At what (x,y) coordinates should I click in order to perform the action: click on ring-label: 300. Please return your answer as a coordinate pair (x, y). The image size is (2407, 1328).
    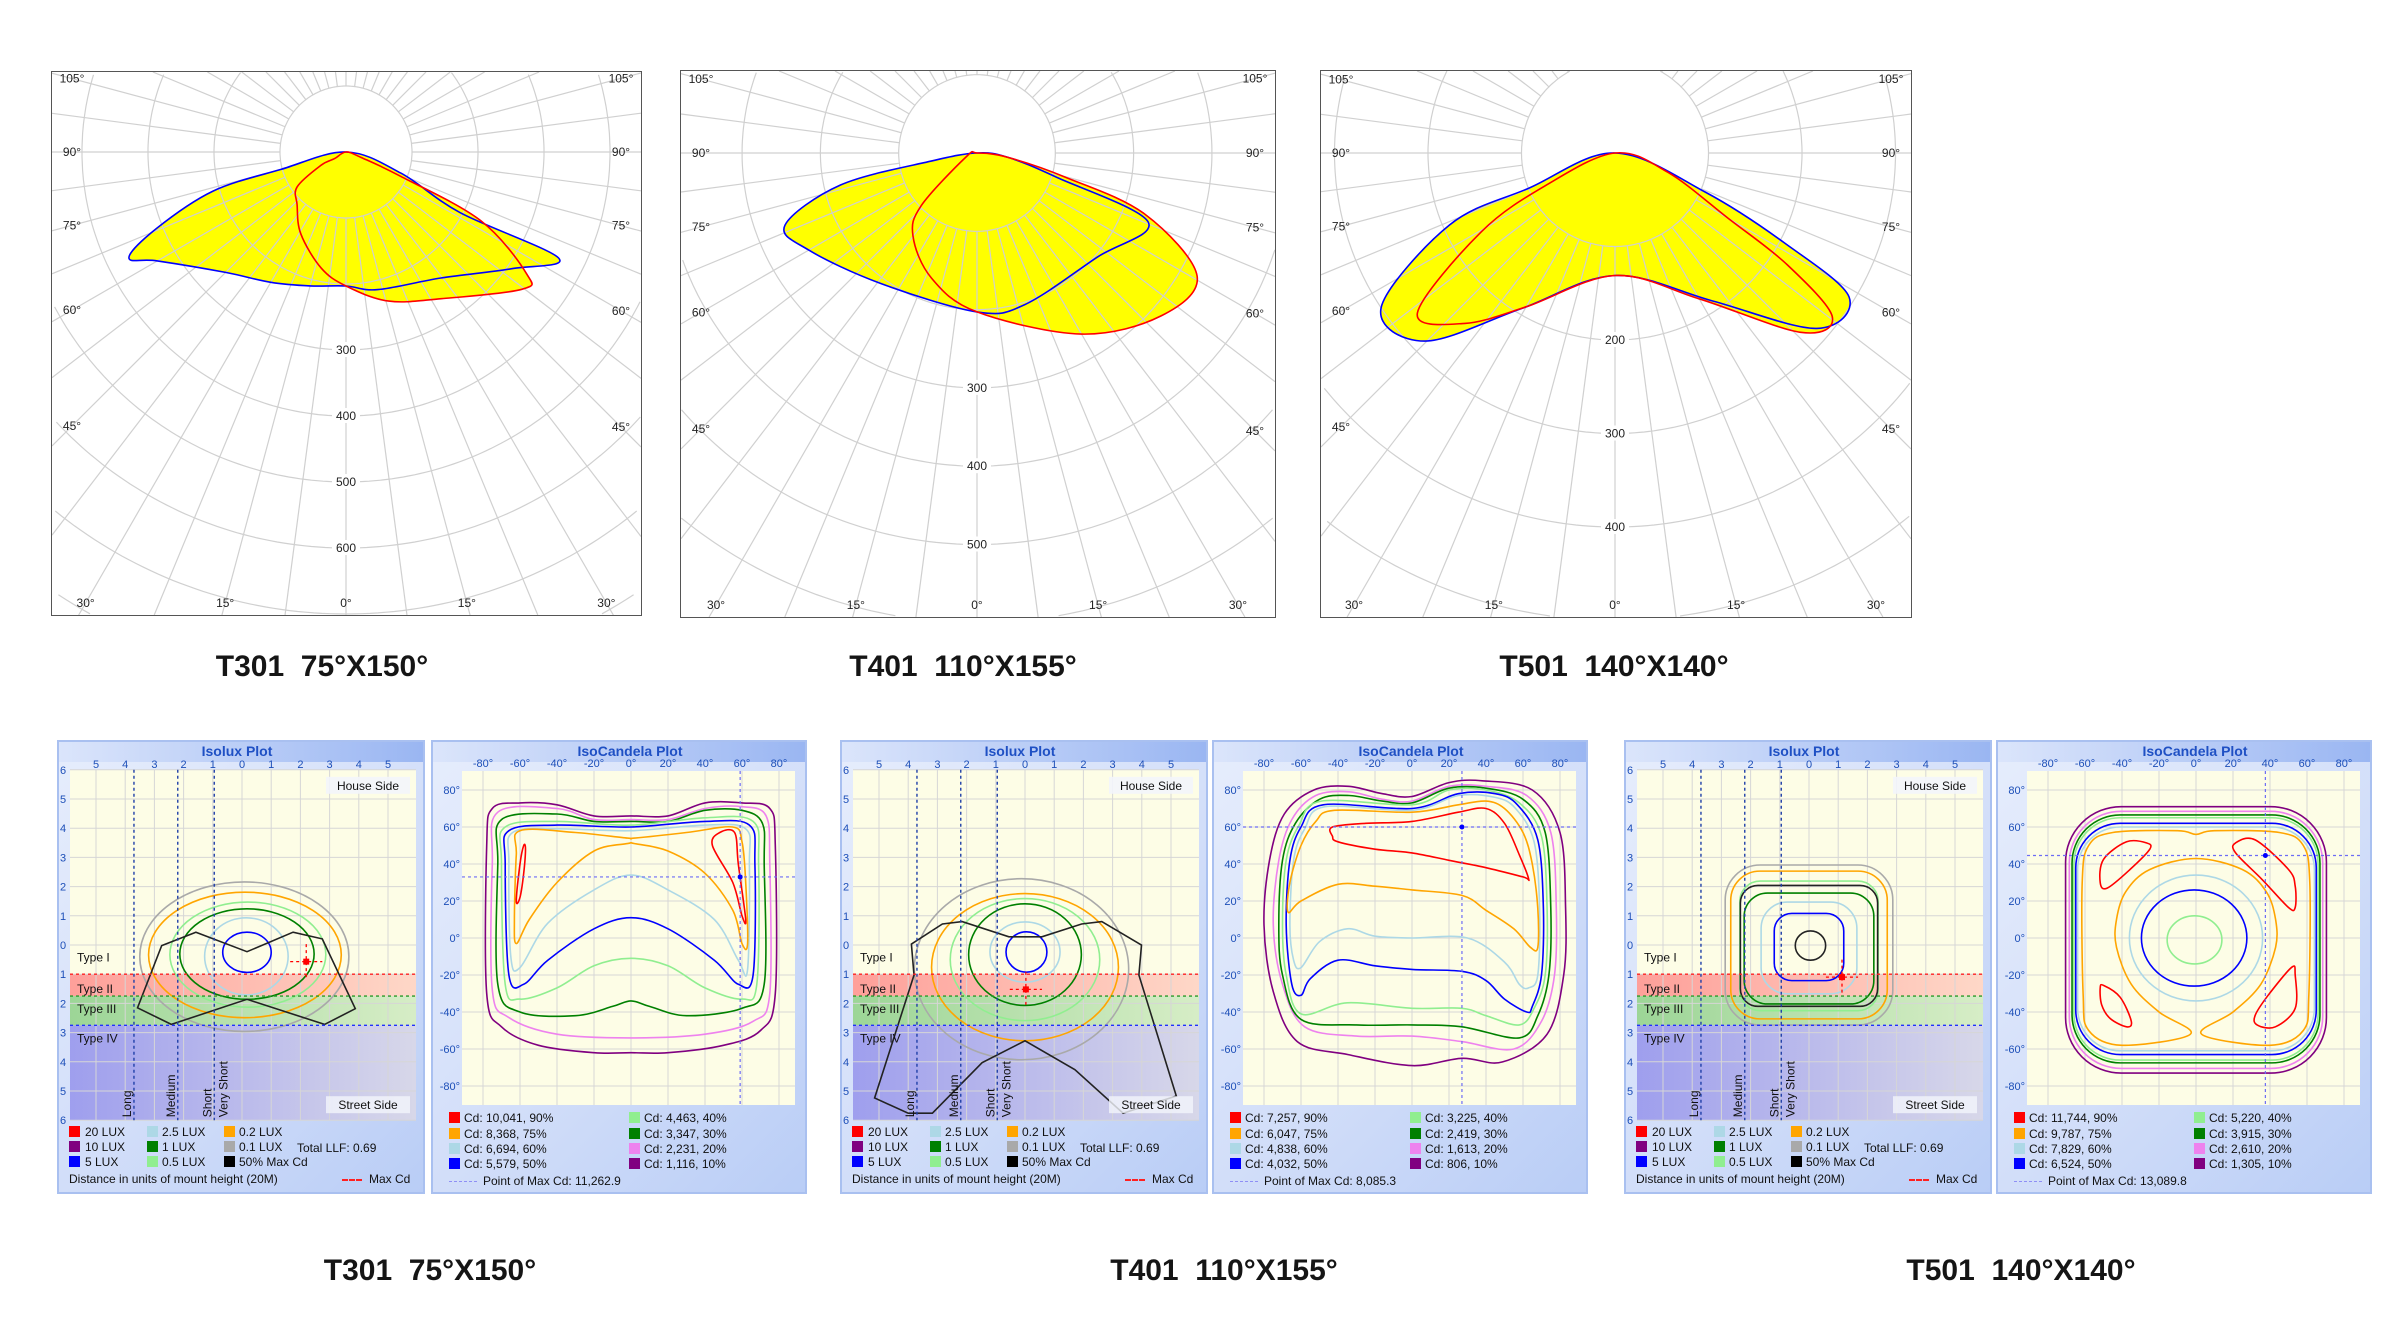
    Looking at the image, I should click on (346, 350).